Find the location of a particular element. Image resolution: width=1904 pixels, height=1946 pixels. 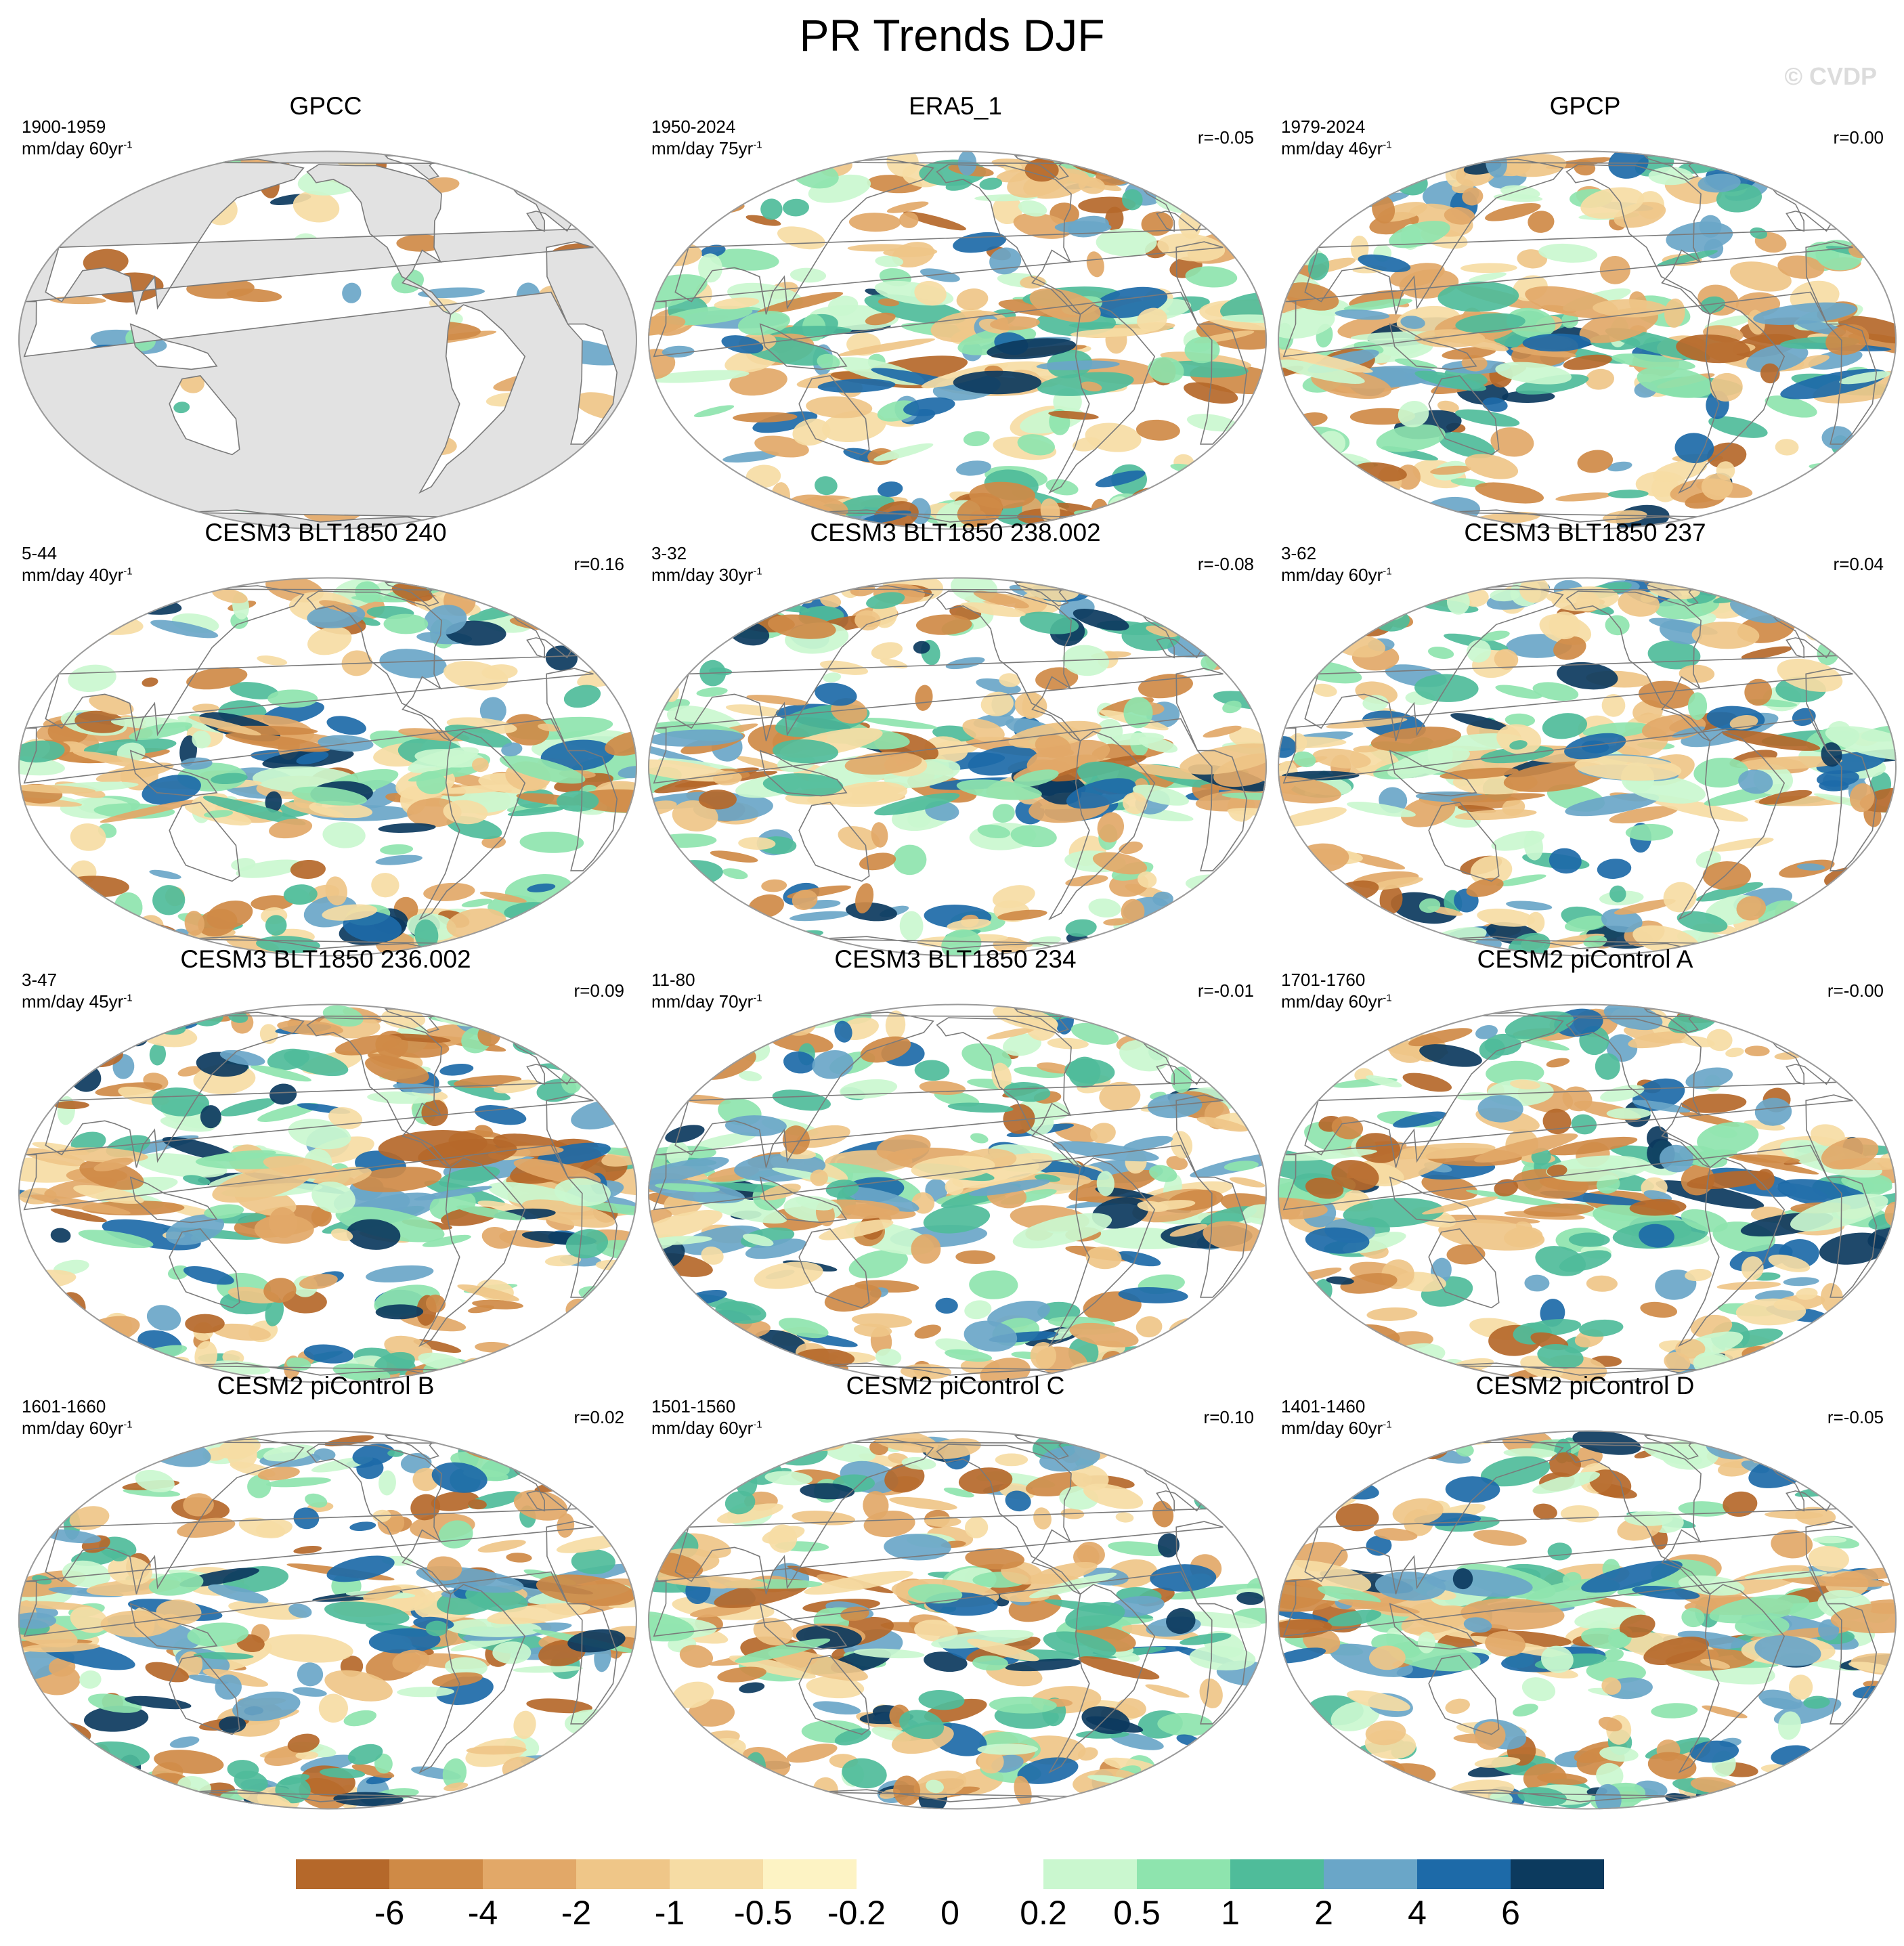

panel-title: CESM3 BLT1850 240 is located at coordinates (326, 532).